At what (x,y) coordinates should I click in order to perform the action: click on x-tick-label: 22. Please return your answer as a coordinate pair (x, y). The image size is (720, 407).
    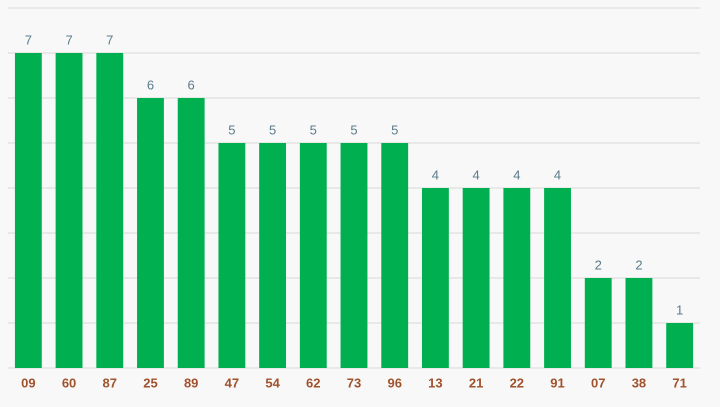
    Looking at the image, I should click on (517, 382).